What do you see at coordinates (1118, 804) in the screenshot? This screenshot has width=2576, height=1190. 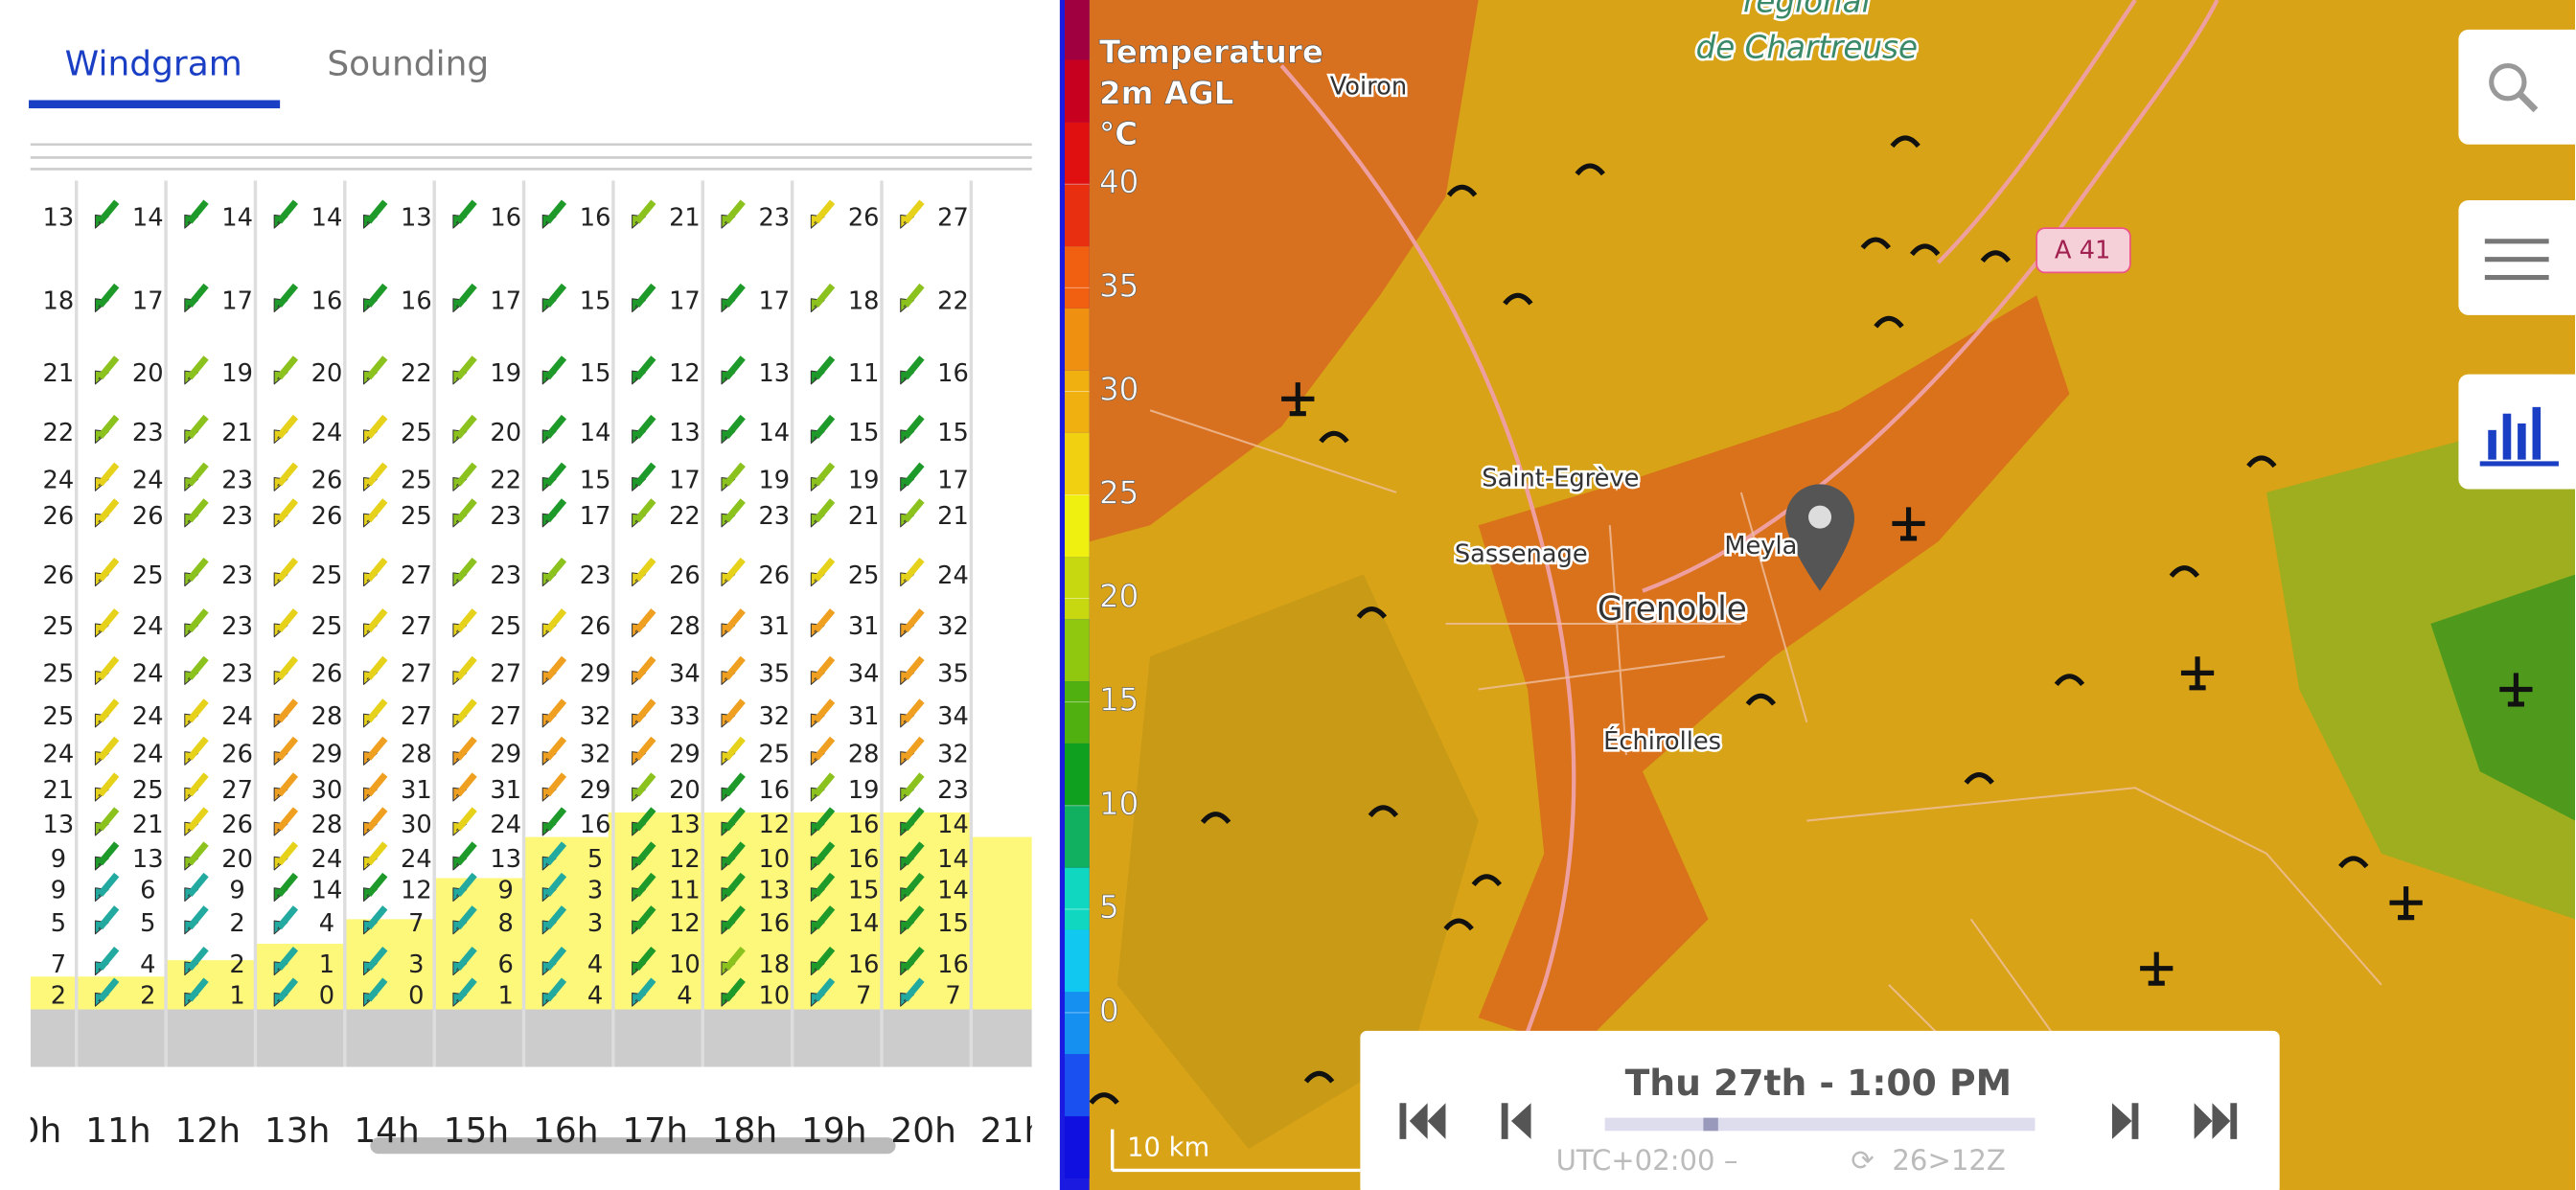 I see `legend-tick-label: 10` at bounding box center [1118, 804].